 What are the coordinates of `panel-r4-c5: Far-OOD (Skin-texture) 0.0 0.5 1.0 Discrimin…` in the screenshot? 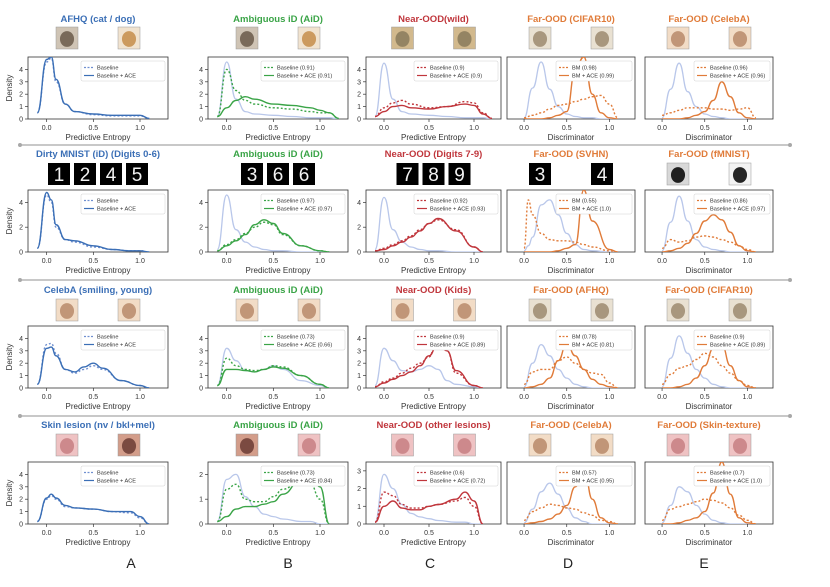 It's located at (709, 483).